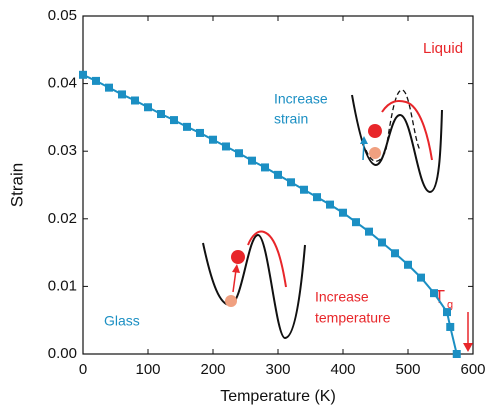 The image size is (501, 417). I want to click on x-tick-label: 300, so click(277, 369).